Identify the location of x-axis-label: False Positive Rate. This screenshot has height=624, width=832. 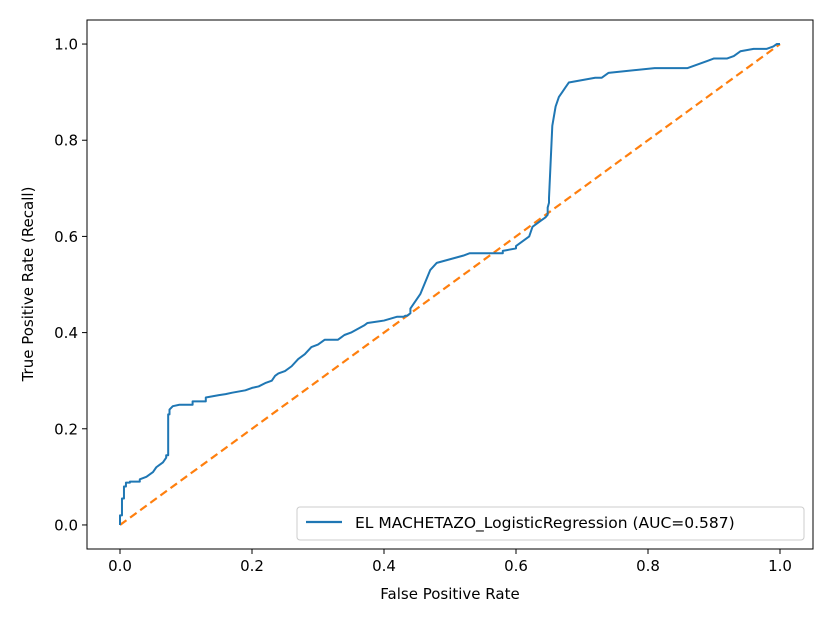
(449, 594).